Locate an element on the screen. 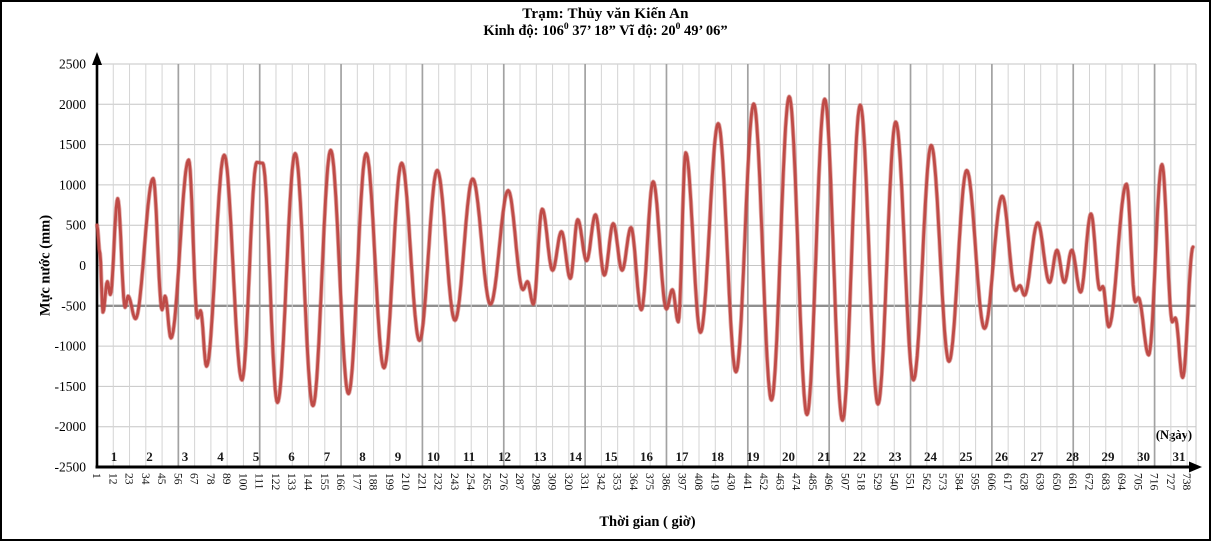  day-label: 28 is located at coordinates (1073, 456).